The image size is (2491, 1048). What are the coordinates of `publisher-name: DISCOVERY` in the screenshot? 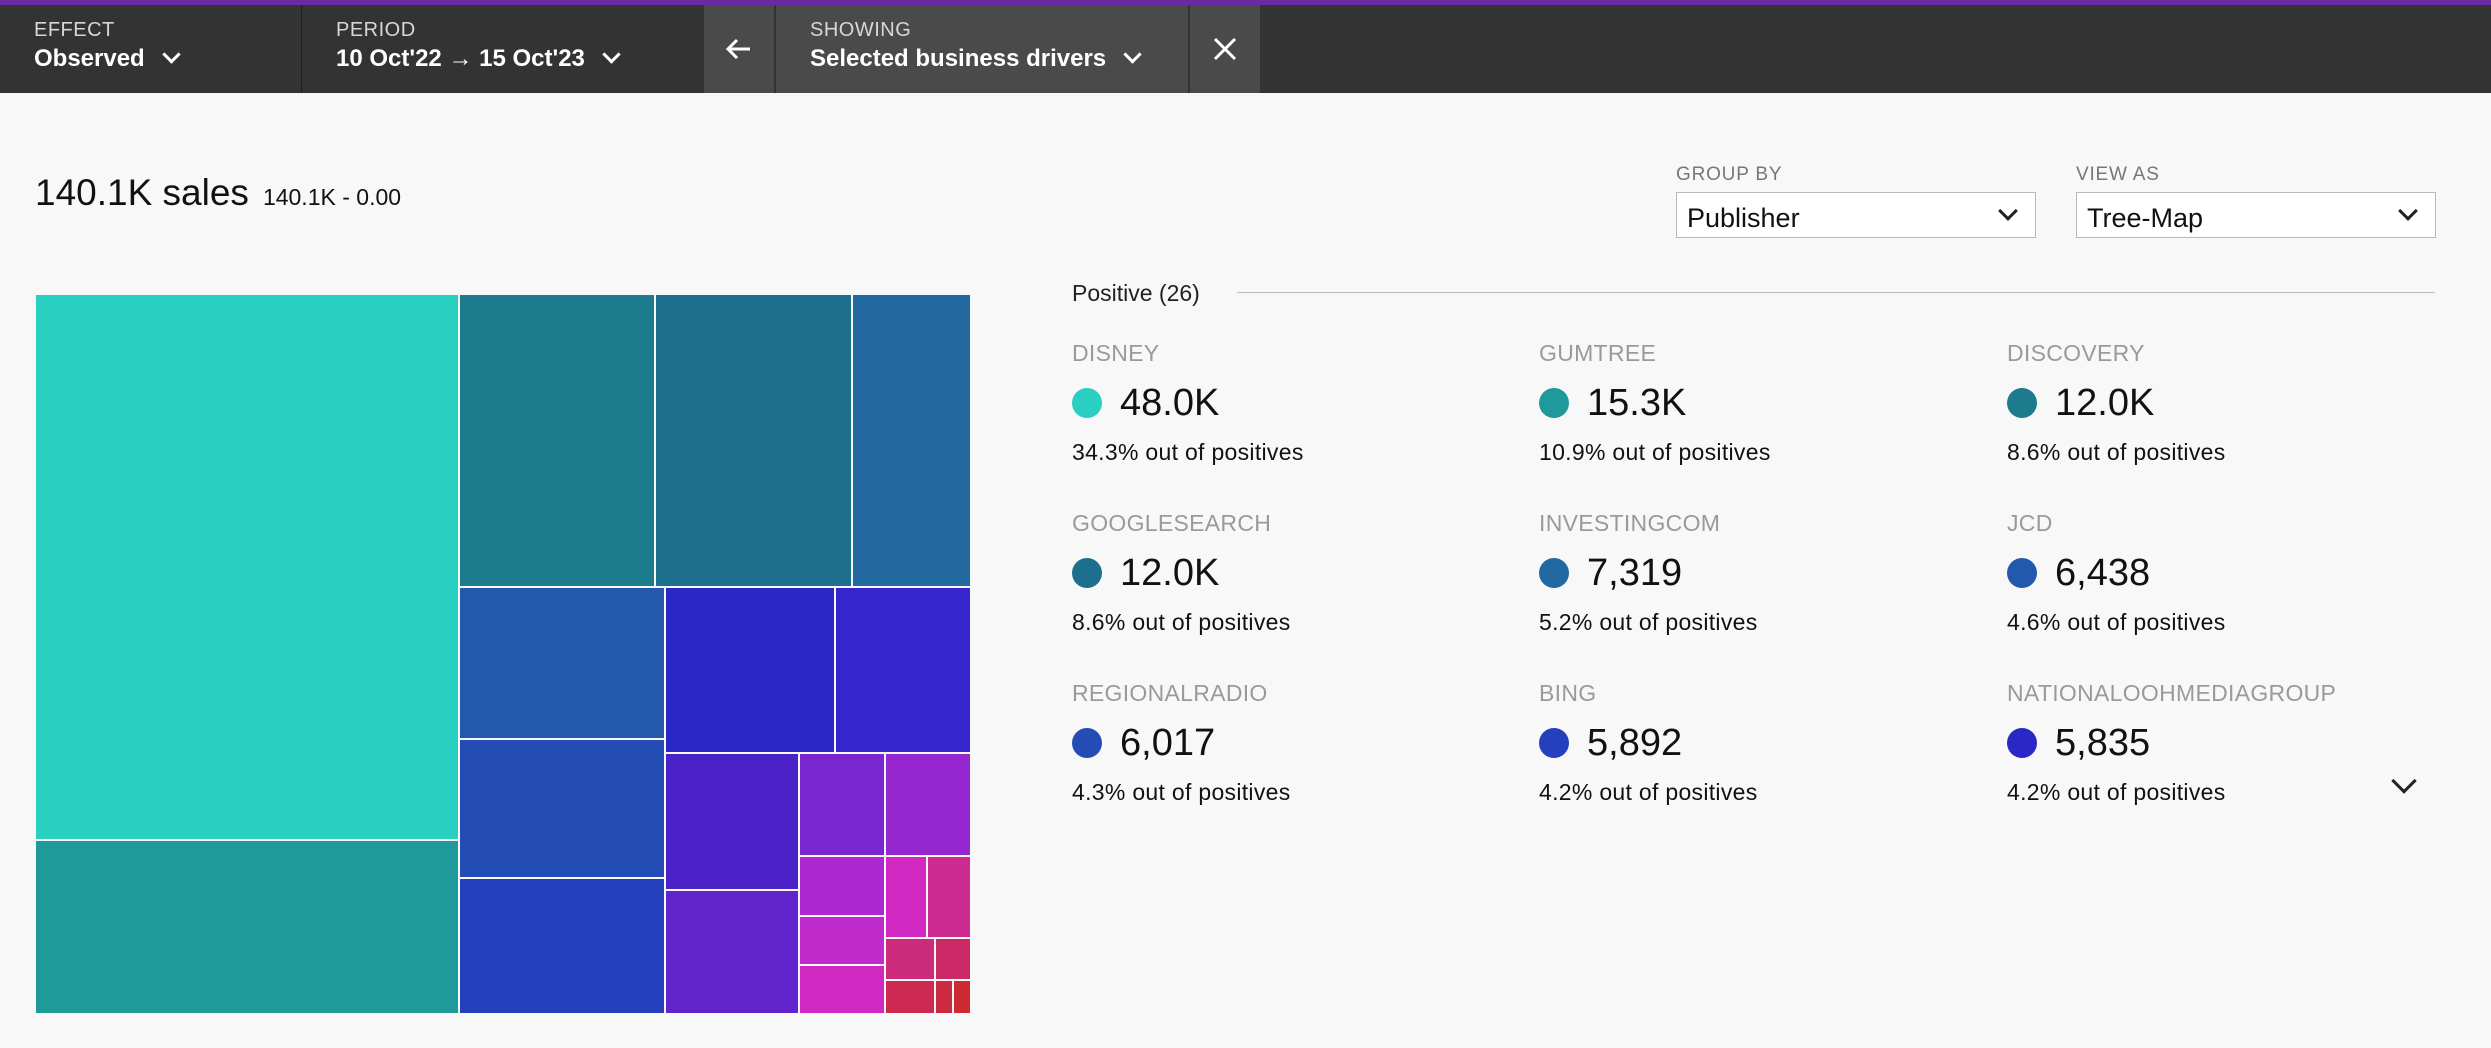 It's located at (2076, 353).